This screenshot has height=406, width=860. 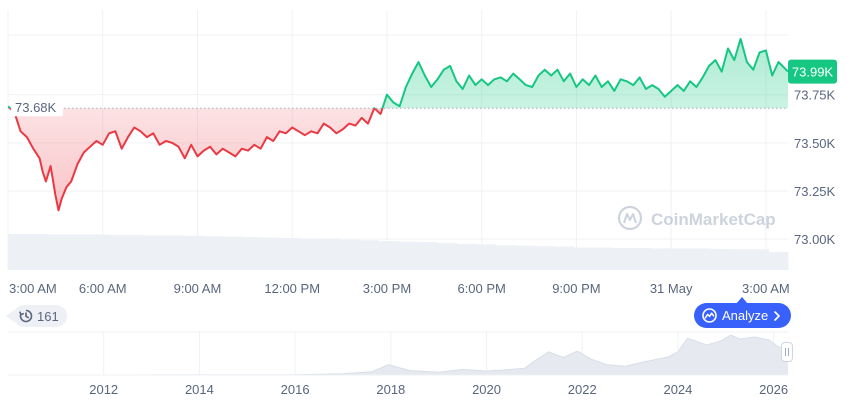 What do you see at coordinates (103, 288) in the screenshot?
I see `x-tick-label: 6:00 AM` at bounding box center [103, 288].